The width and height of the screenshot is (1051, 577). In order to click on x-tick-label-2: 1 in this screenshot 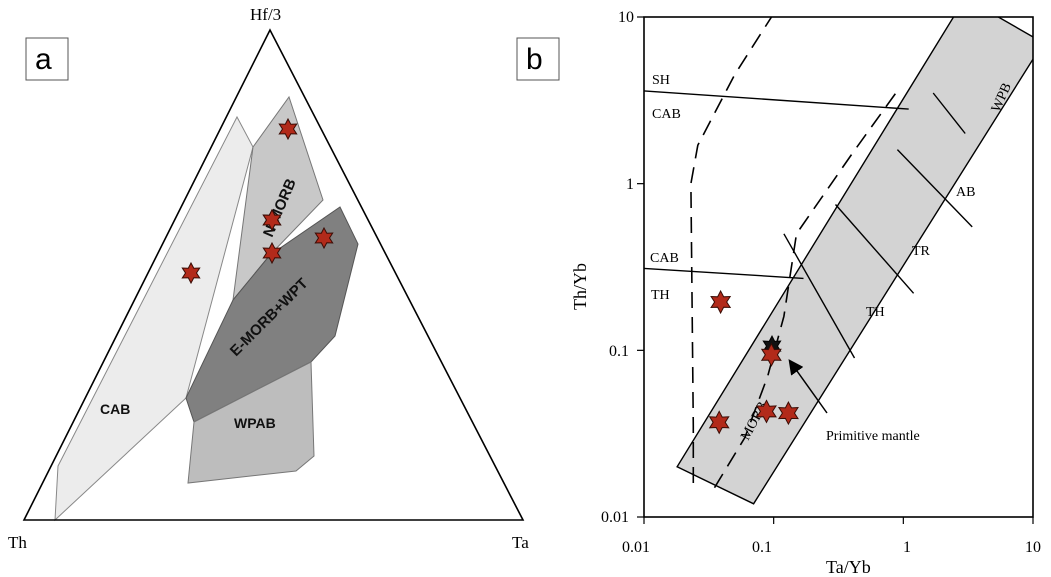, I will do `click(907, 547)`.